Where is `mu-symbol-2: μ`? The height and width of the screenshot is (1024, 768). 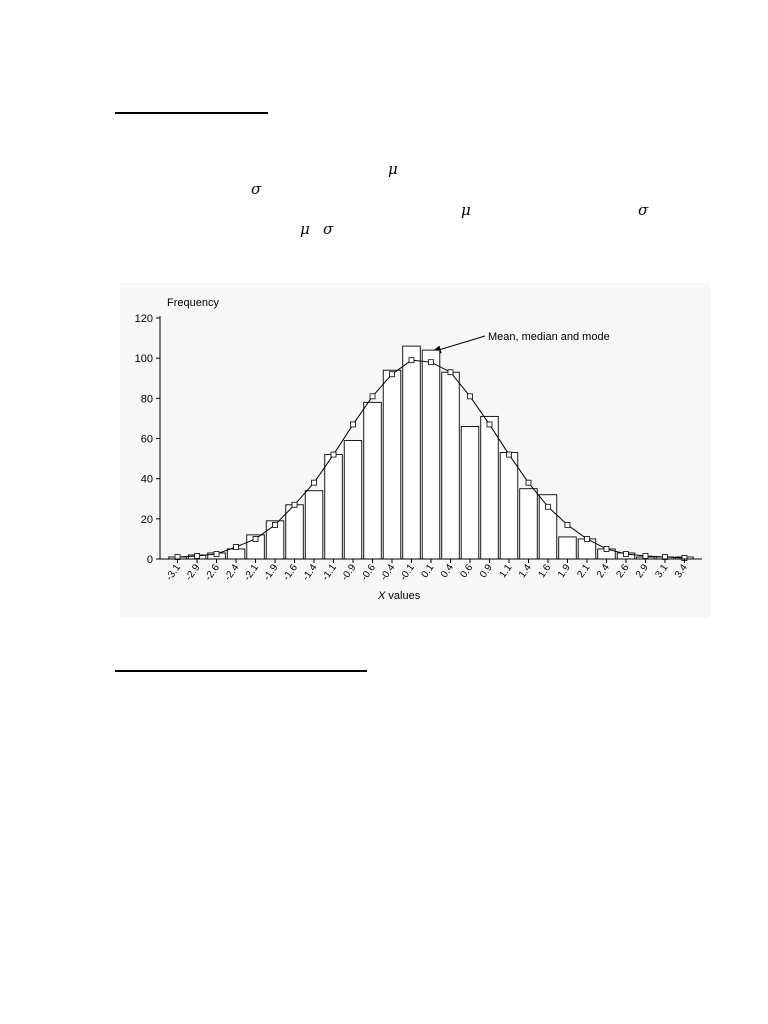
mu-symbol-2: μ is located at coordinates (466, 210).